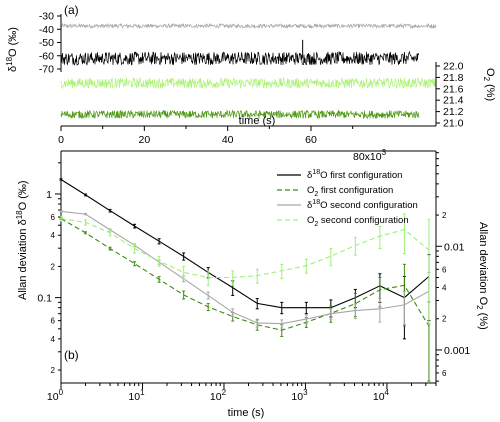 The width and height of the screenshot is (500, 422). I want to click on legend-entry-O2-first: O2 first configuration, so click(335, 191).